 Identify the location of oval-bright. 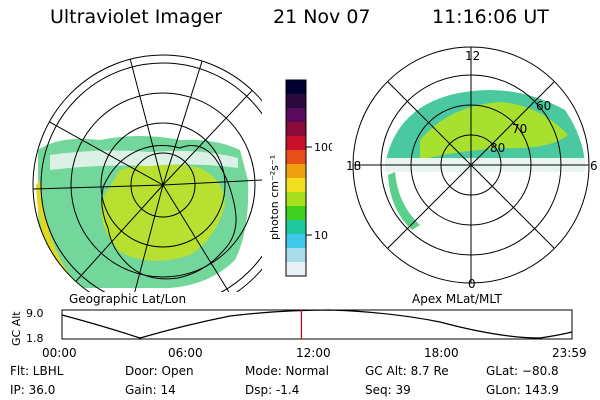
(494, 131).